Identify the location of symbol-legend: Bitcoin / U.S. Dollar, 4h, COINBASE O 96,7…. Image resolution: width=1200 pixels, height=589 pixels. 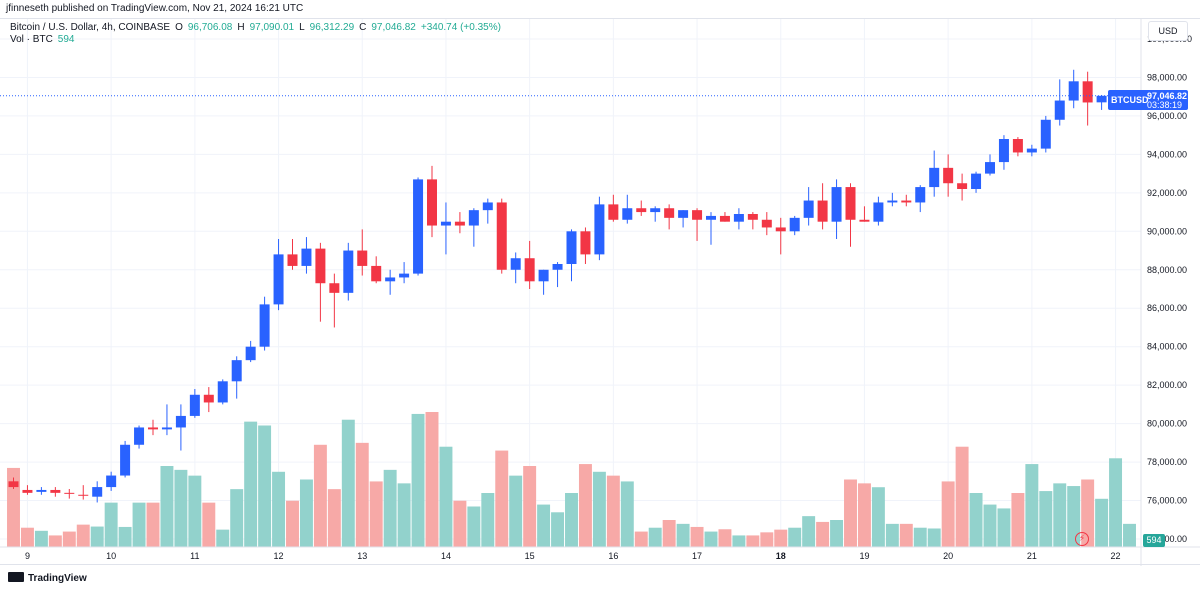
(258, 27).